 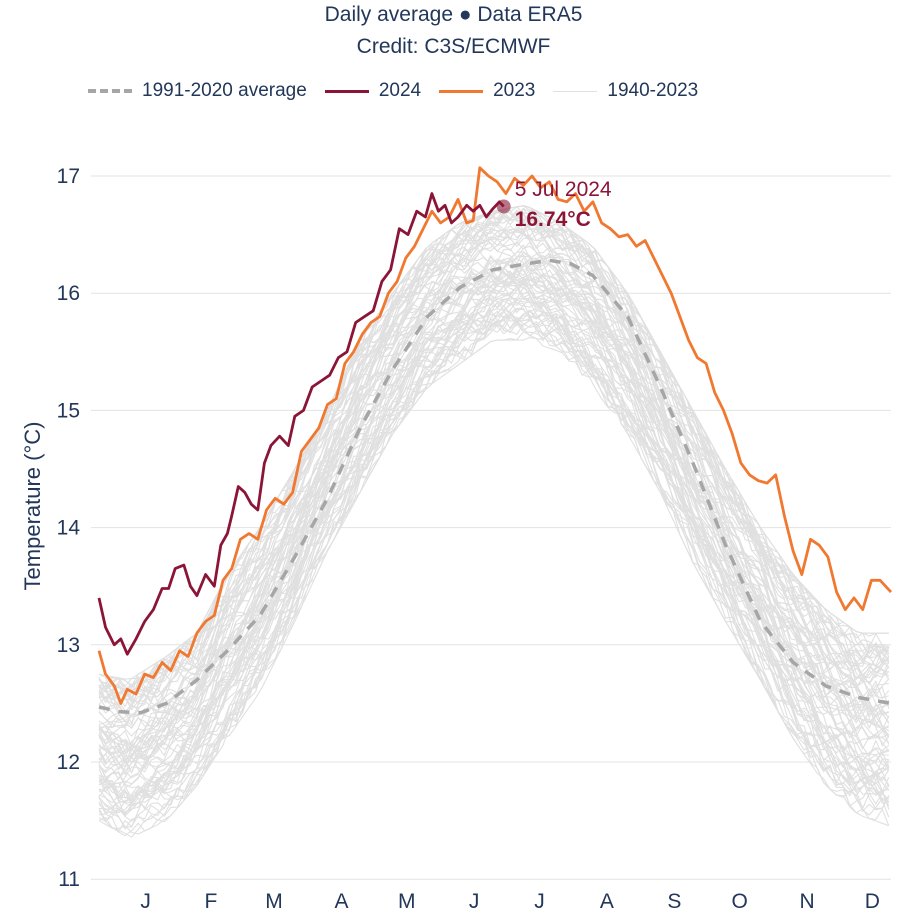 What do you see at coordinates (674, 899) in the screenshot?
I see `x-tick-label: S` at bounding box center [674, 899].